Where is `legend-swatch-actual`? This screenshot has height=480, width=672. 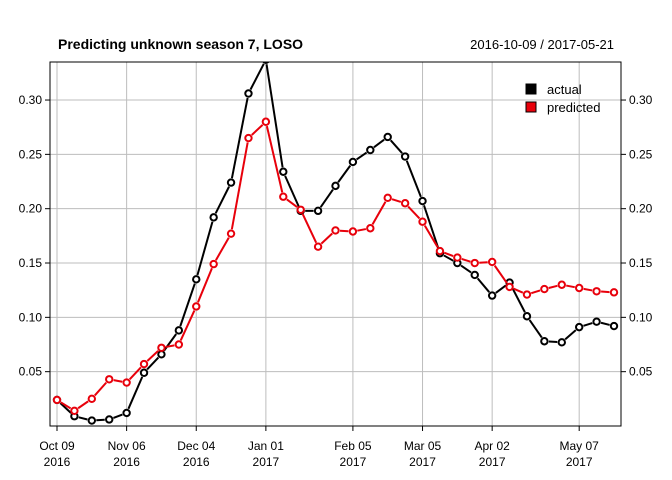 legend-swatch-actual is located at coordinates (531, 89).